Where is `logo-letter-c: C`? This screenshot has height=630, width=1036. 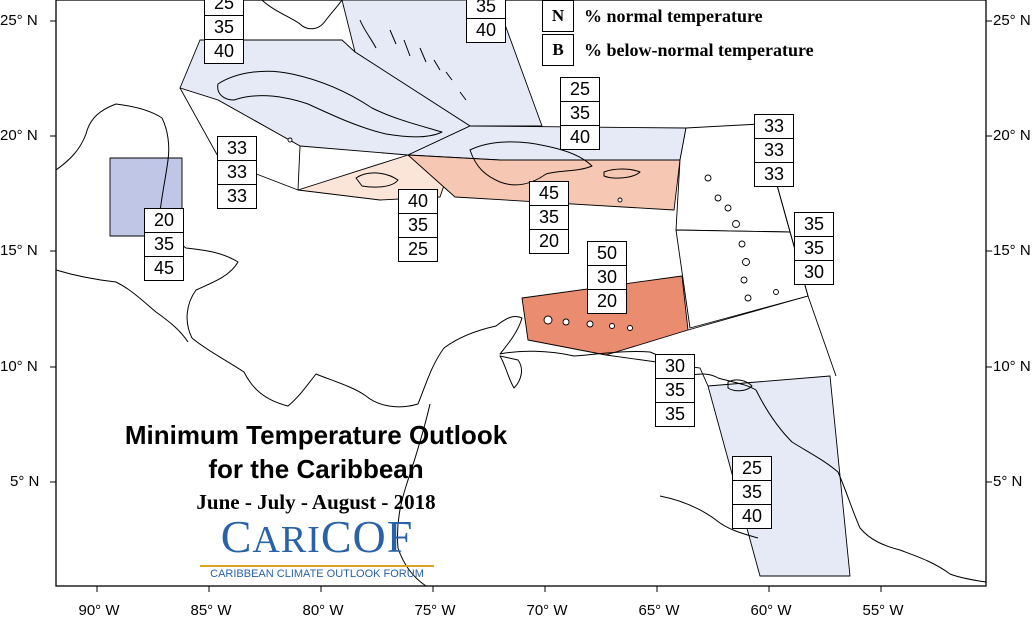
logo-letter-c: C is located at coordinates (236, 536).